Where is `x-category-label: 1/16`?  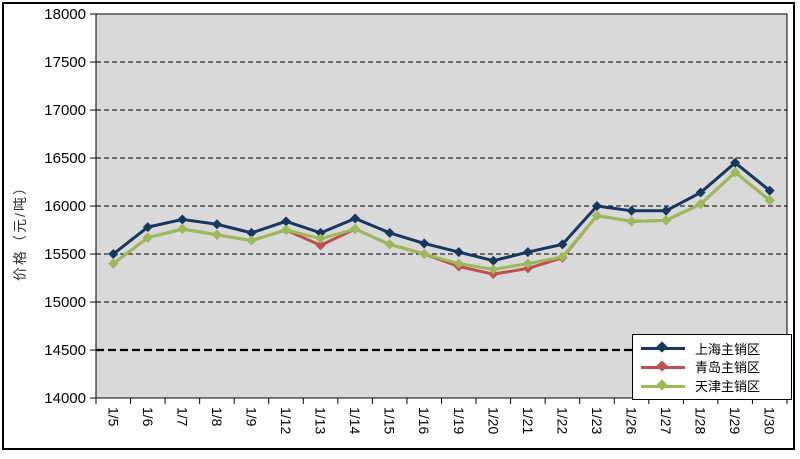
x-category-label: 1/16 is located at coordinates (424, 420).